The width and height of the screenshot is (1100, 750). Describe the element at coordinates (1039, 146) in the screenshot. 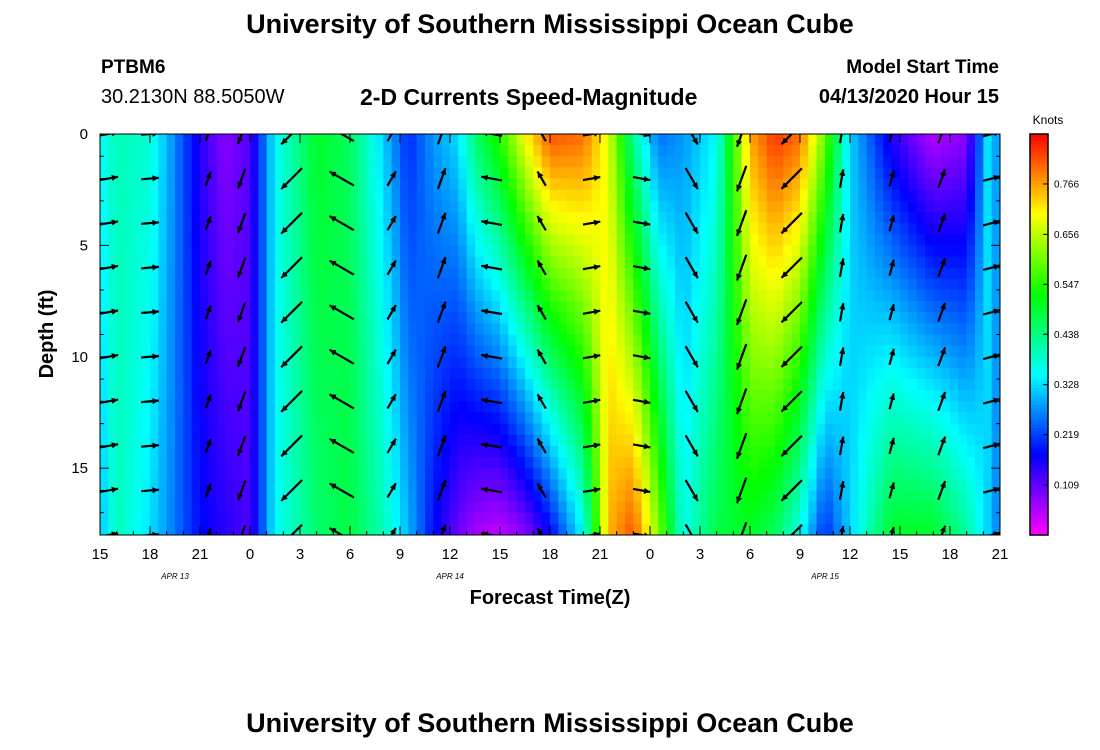

I see `colorbar-segment` at that location.